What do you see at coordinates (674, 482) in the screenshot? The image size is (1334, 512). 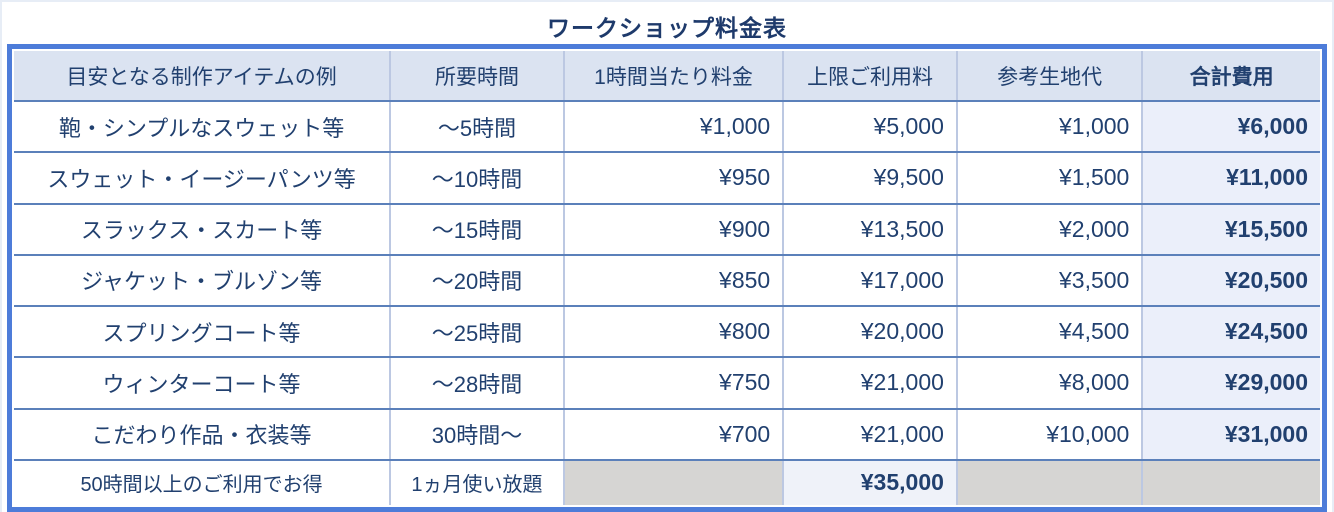 I see `hourly-cell-empty` at bounding box center [674, 482].